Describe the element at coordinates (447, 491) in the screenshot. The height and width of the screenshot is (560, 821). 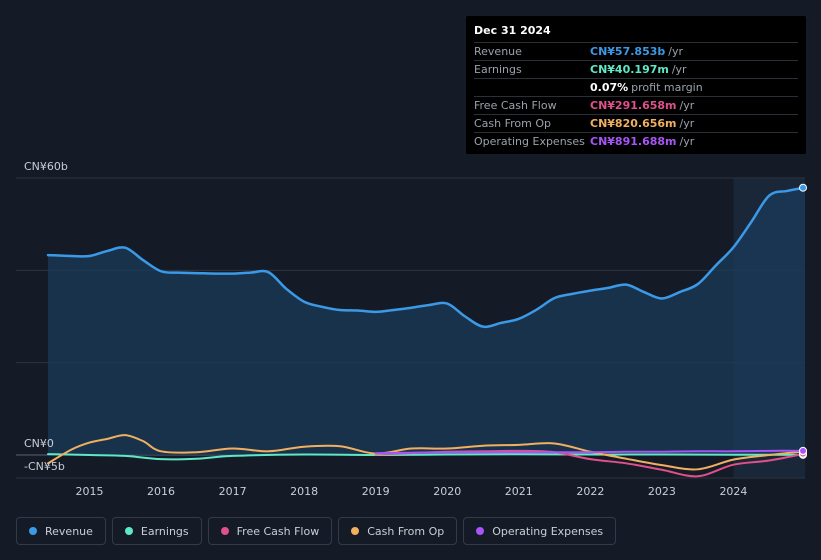
I see `x-tick-label: 2020` at that location.